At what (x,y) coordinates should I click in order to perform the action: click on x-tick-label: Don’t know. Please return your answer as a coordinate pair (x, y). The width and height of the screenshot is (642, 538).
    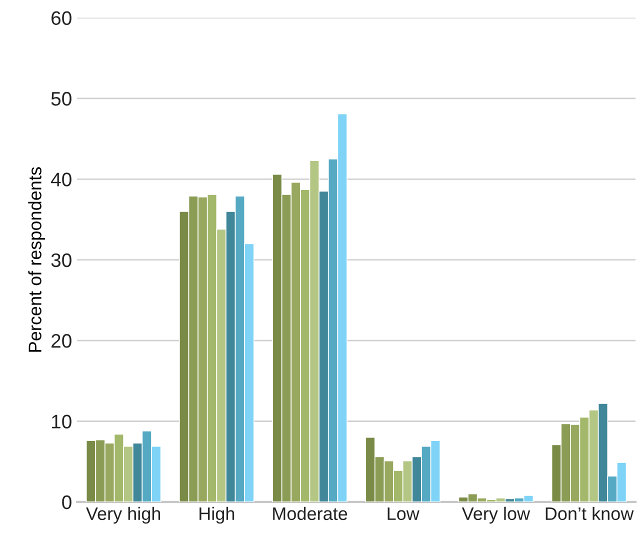
    Looking at the image, I should click on (590, 513).